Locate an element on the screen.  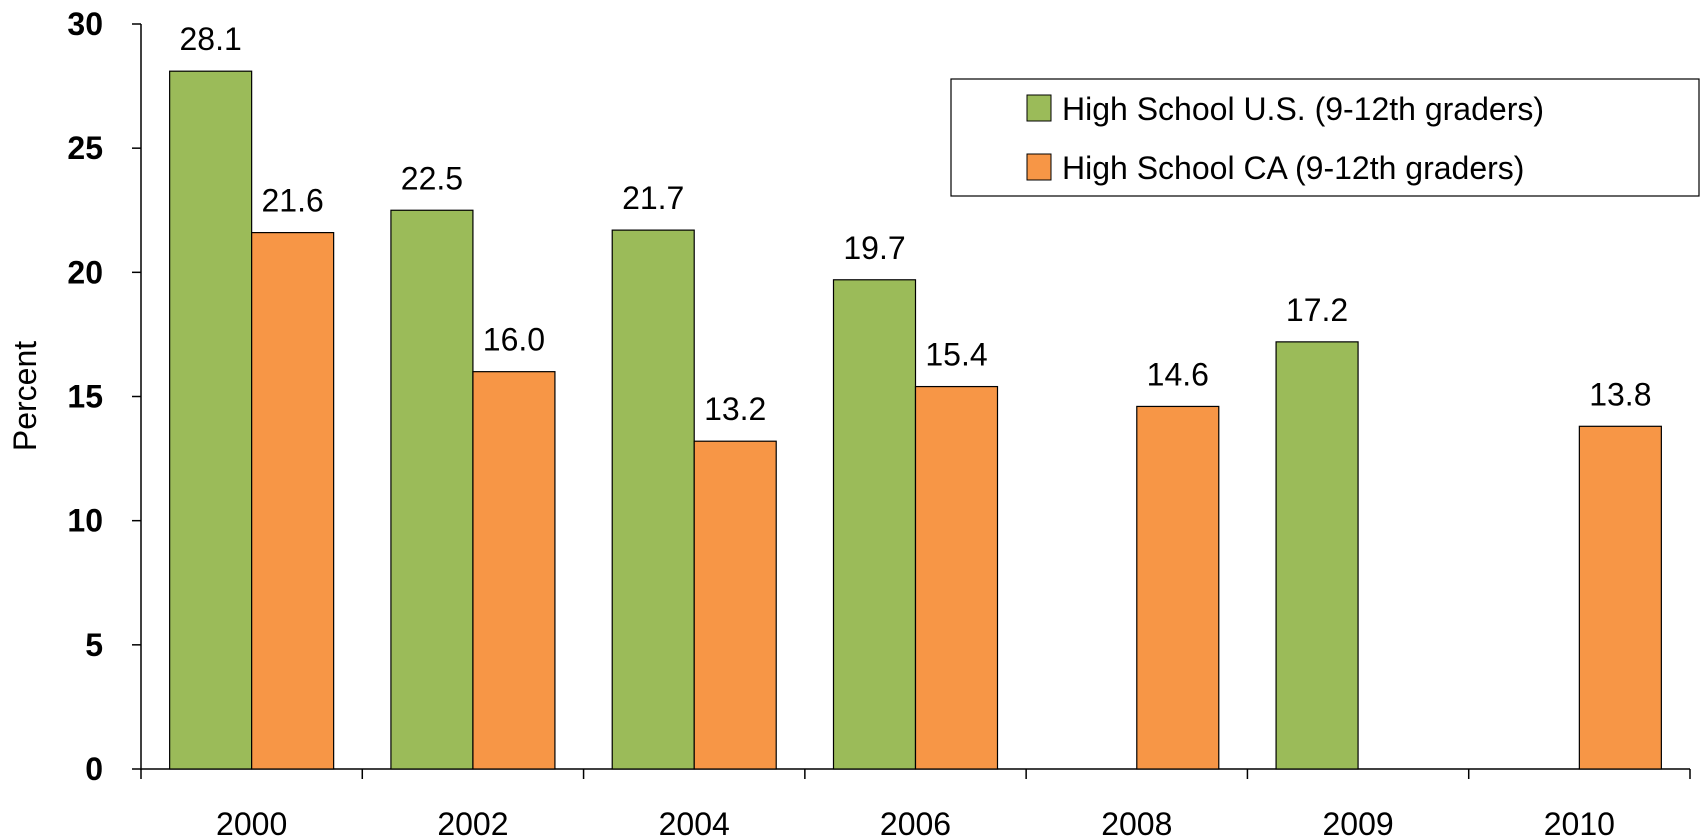
bar-ca-2008 is located at coordinates (1178, 587).